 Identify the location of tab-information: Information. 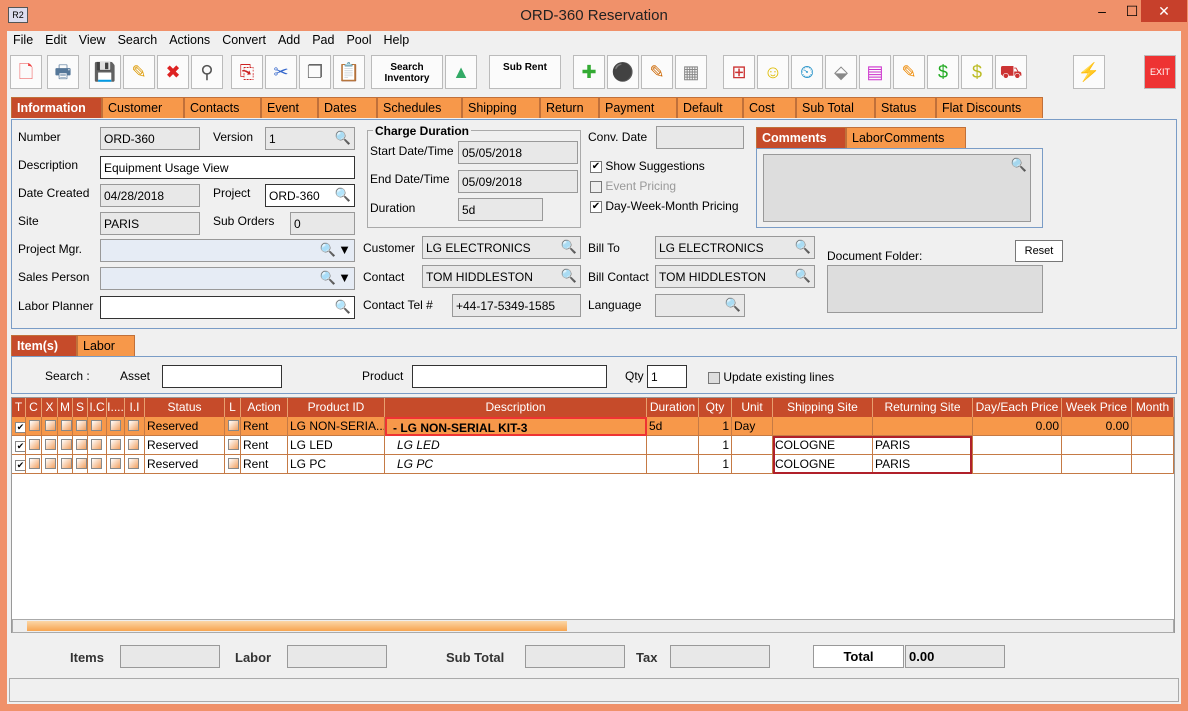
(56, 107).